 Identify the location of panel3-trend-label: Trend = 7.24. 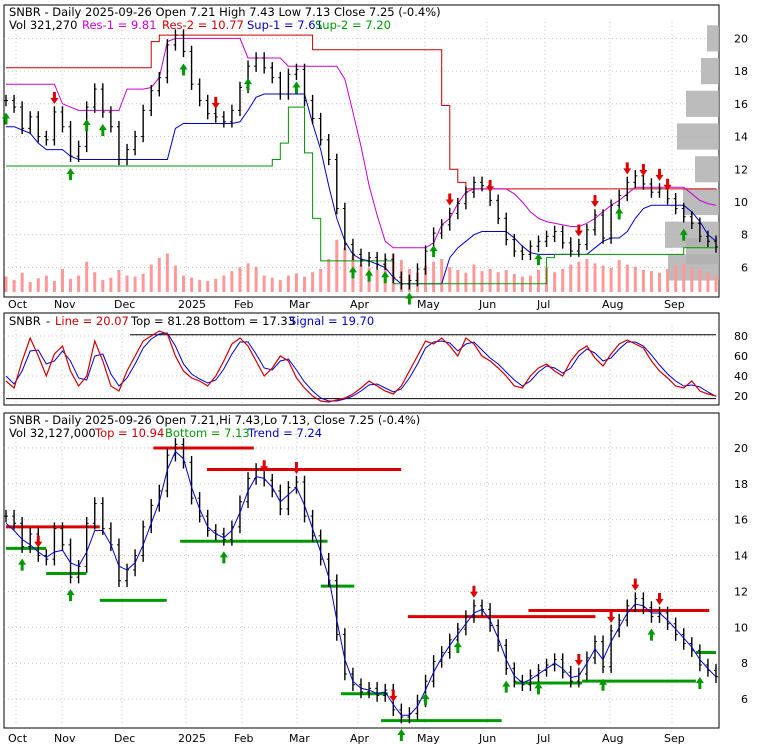
(284, 433).